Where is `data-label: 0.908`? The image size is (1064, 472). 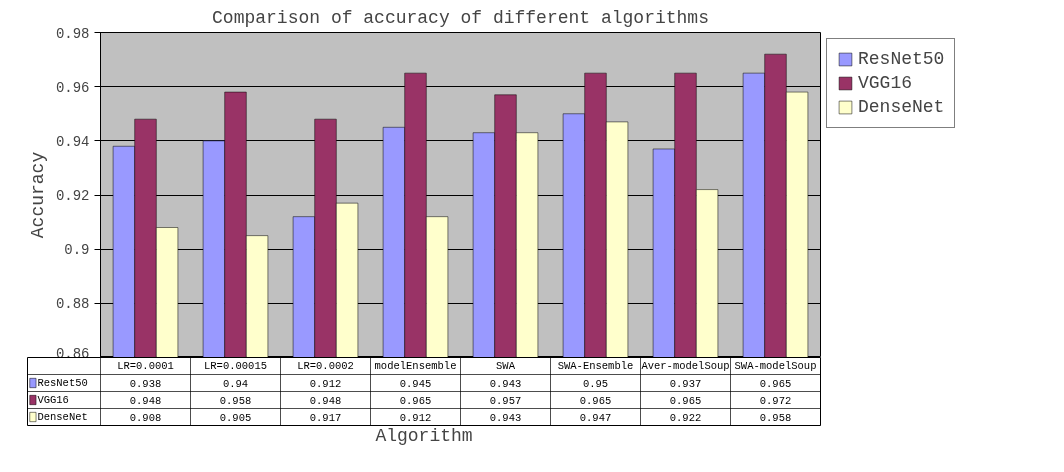 data-label: 0.908 is located at coordinates (145, 417).